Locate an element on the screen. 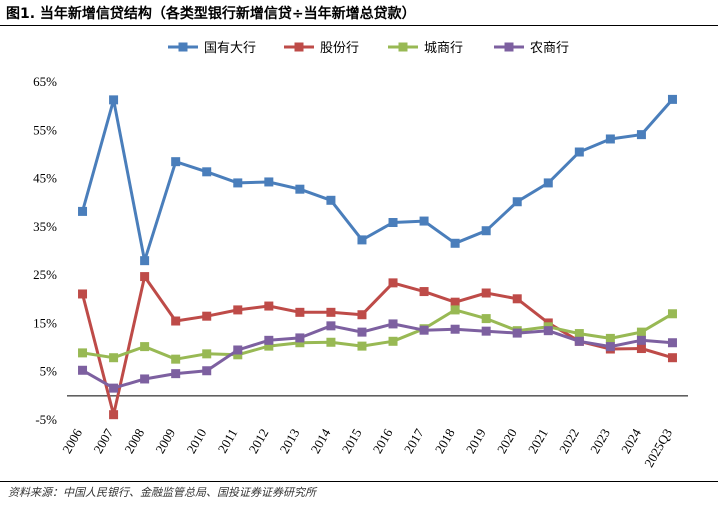  y-axis: -5% 5% 15% 25% 35% 45% 55% 65% is located at coordinates (45, 250).